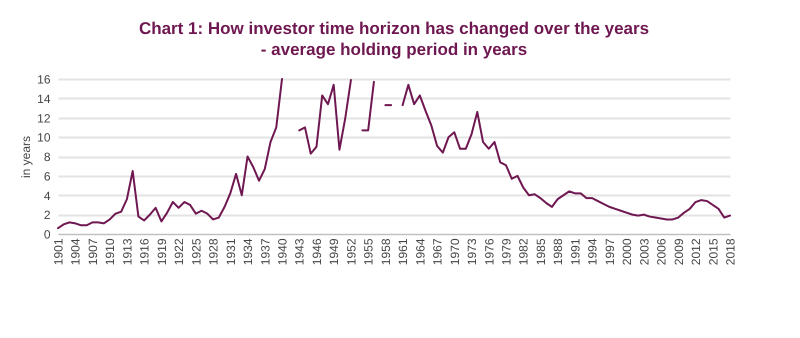 This screenshot has height=338, width=800. I want to click on x-tick-label: 1928, so click(213, 252).